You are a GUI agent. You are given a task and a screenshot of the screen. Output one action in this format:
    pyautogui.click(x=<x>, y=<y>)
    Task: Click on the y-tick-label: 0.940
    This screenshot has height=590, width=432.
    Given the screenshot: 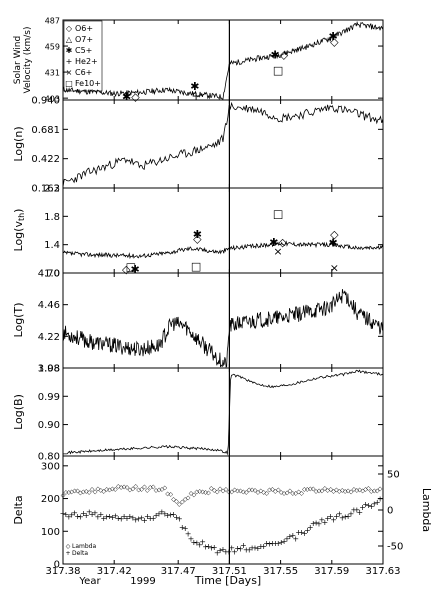 What is the action you would take?
    pyautogui.click(x=45, y=101)
    